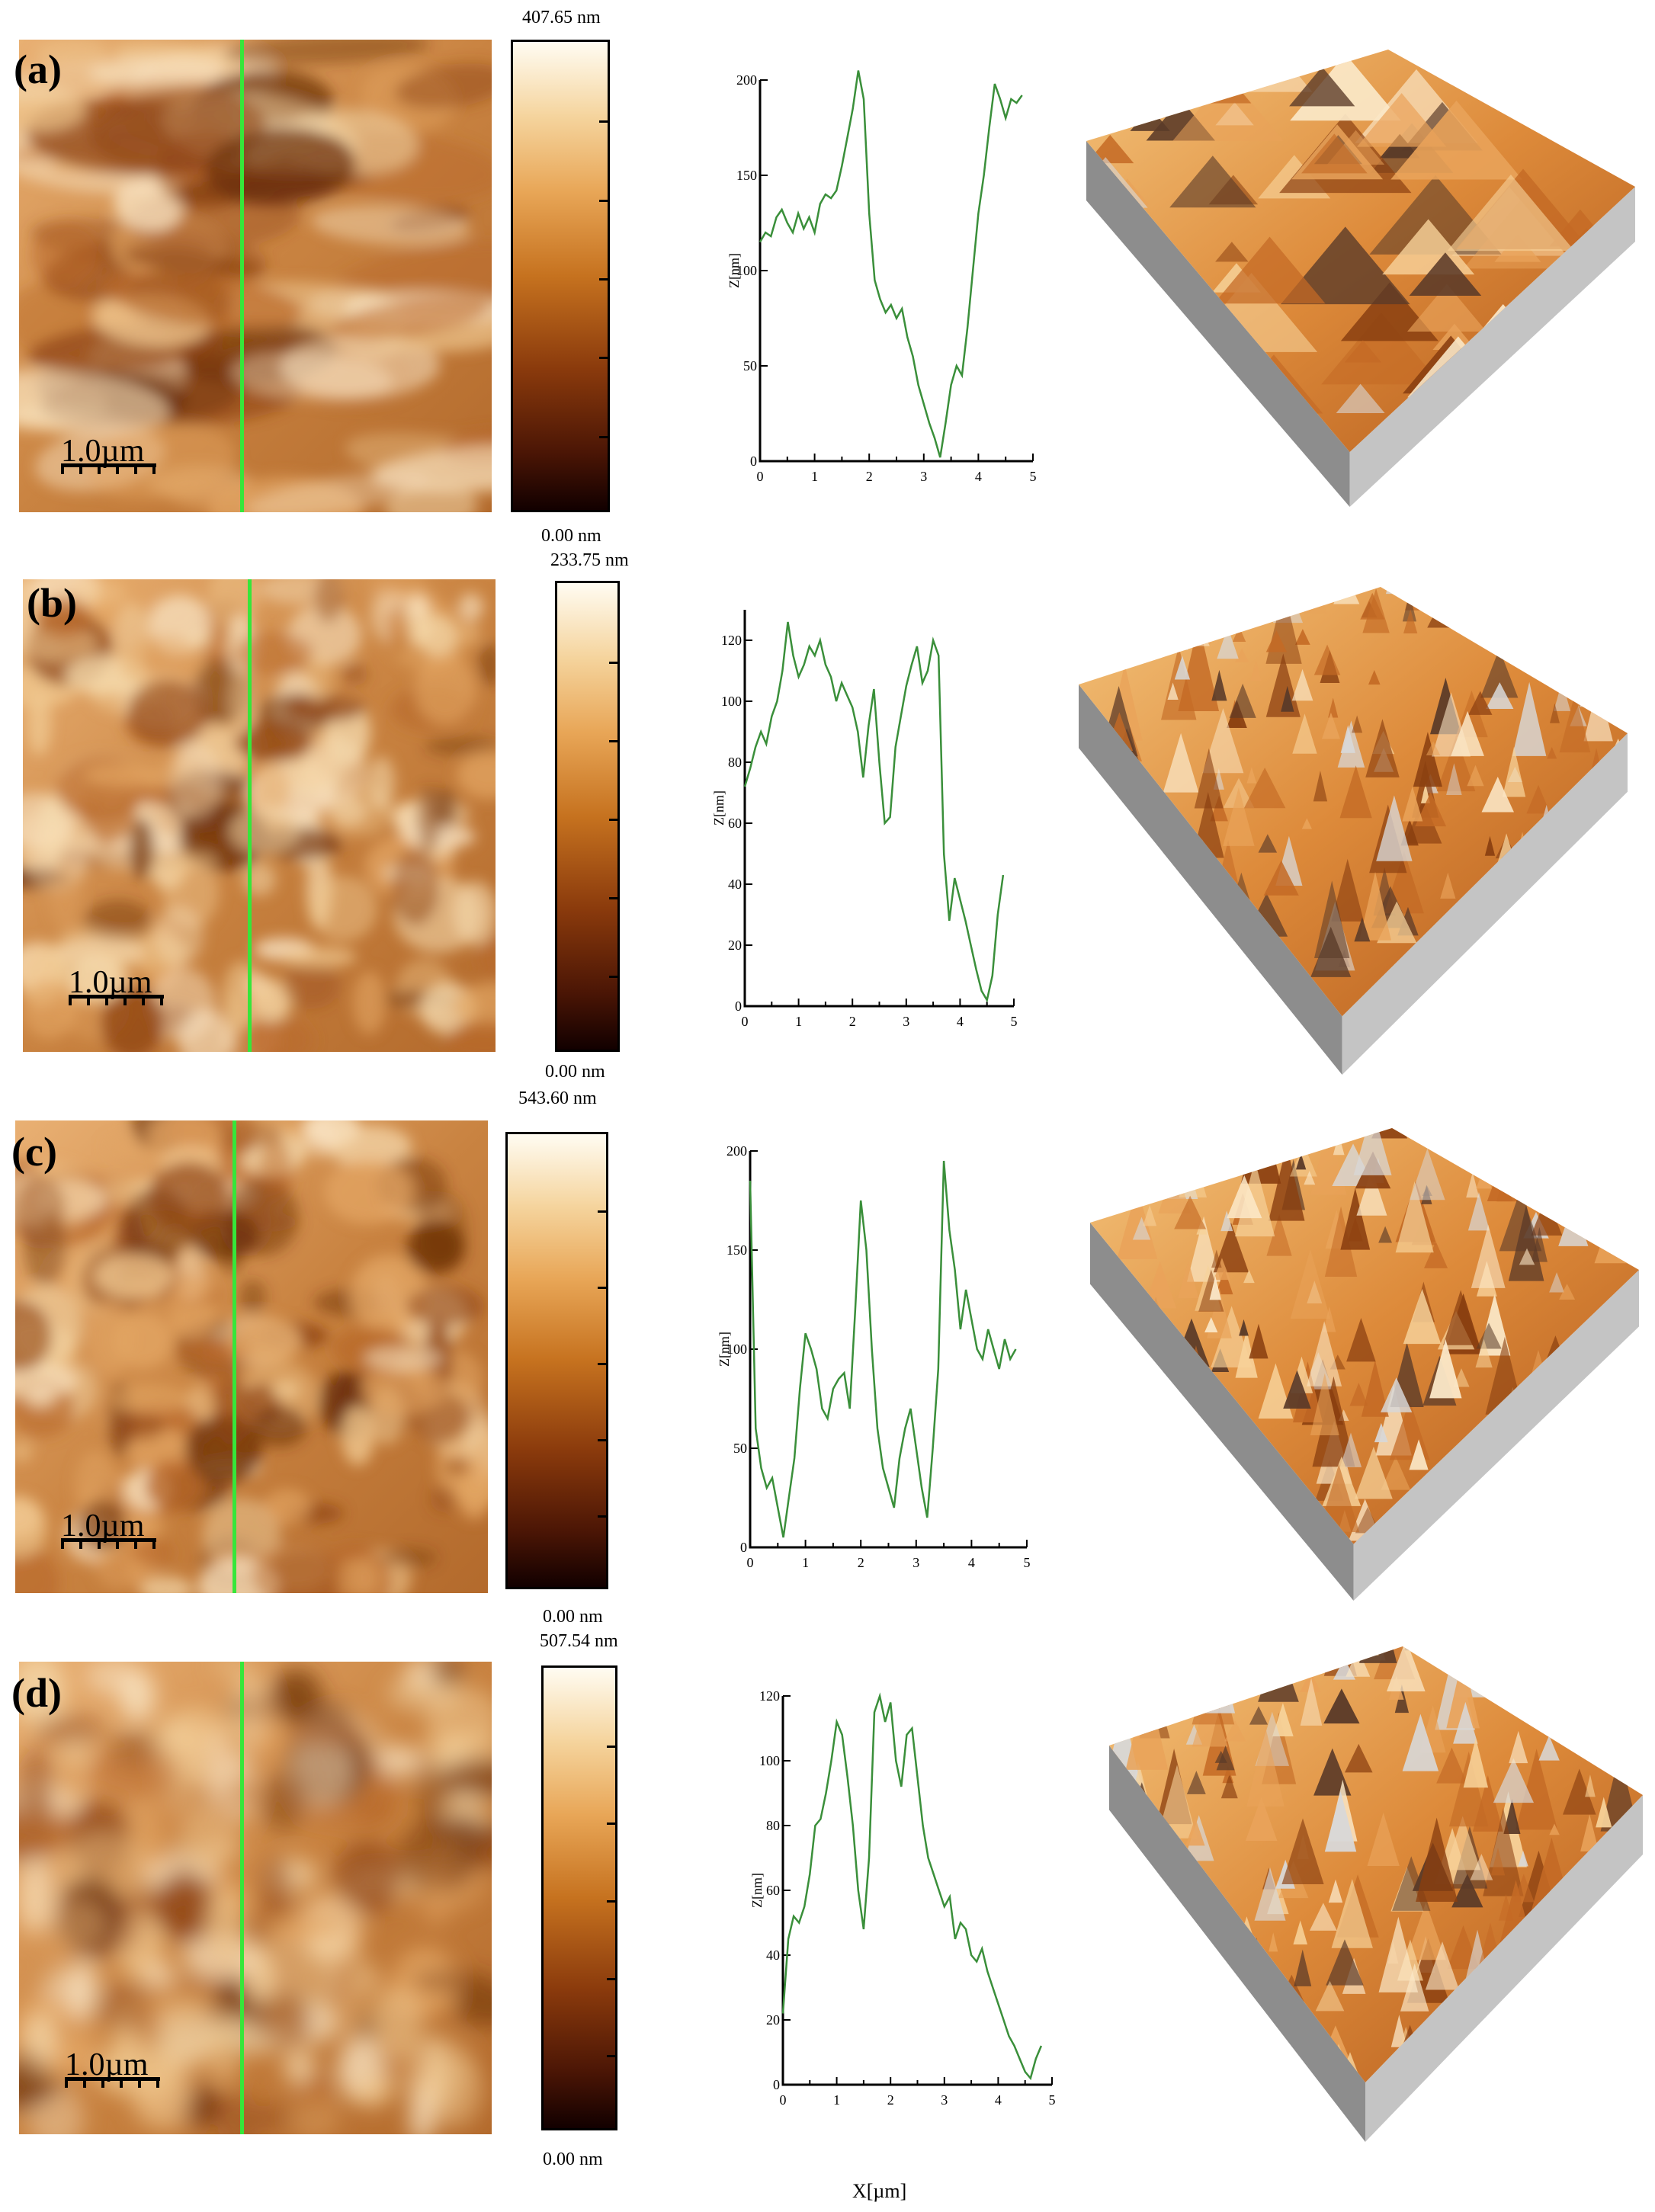 This screenshot has width=1655, height=2212. What do you see at coordinates (38, 69) in the screenshot?
I see `panel-letter-a: (a)` at bounding box center [38, 69].